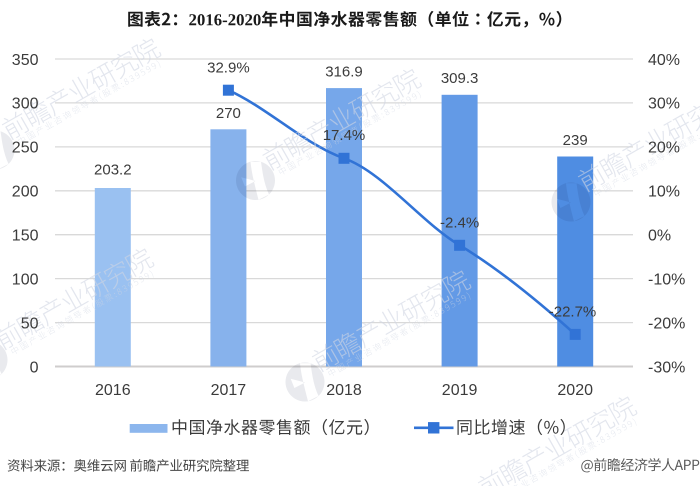 The height and width of the screenshot is (486, 700). I want to click on svg-text: 50, so click(30, 323).